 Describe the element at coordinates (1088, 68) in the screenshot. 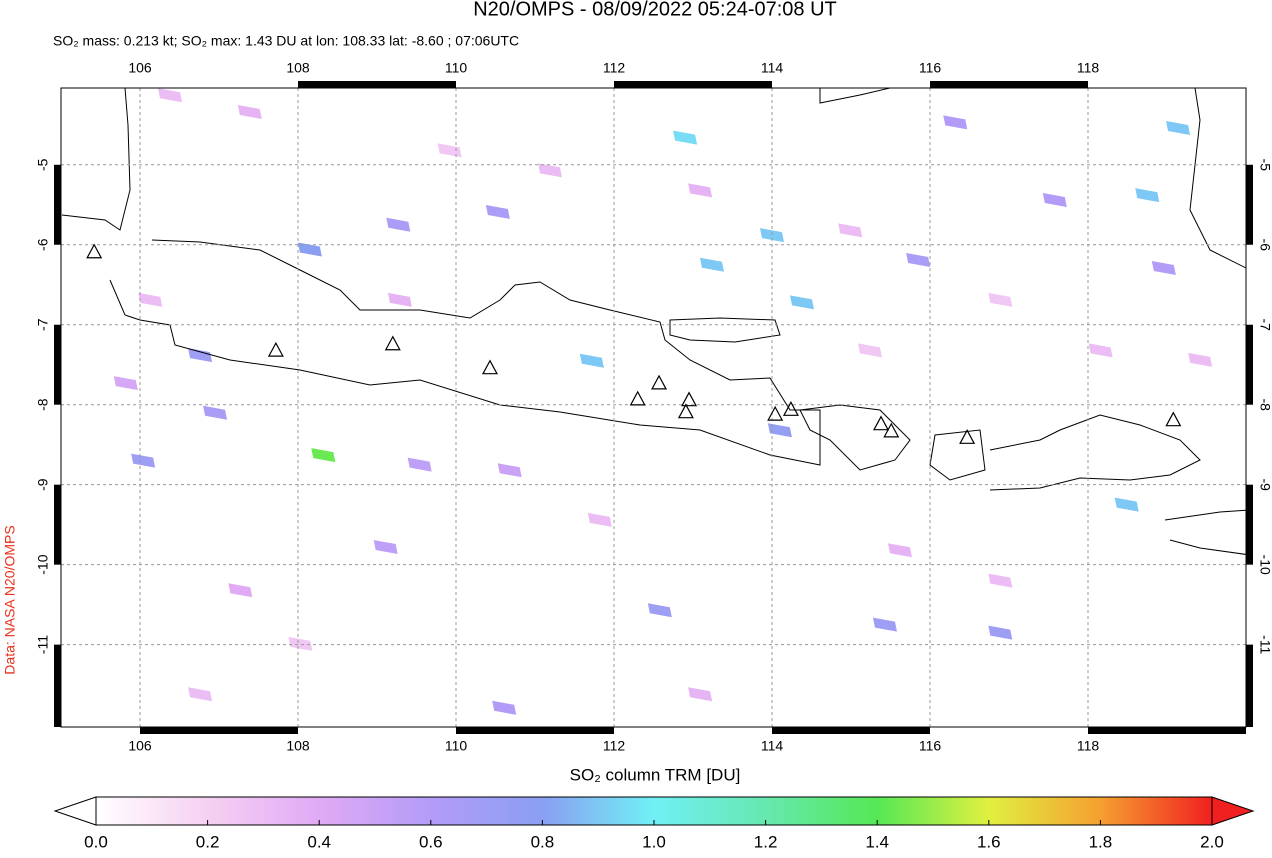

I see `x-tick-label: 118` at that location.